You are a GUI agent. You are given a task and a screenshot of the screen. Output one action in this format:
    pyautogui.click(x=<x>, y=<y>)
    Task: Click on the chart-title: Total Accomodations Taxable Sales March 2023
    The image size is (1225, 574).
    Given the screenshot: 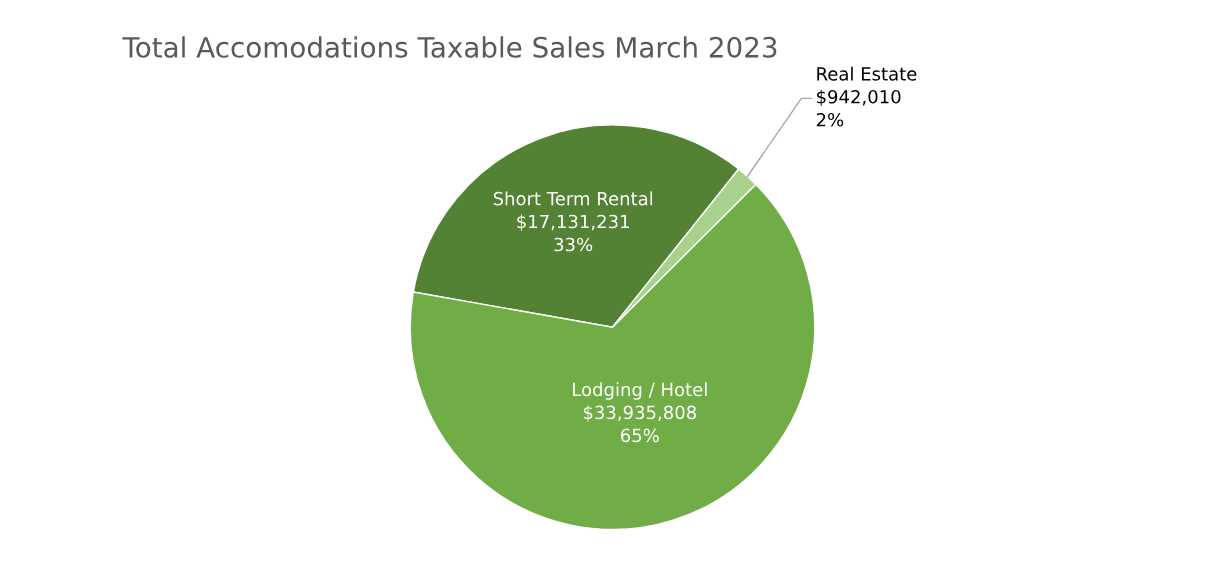 What is the action you would take?
    pyautogui.click(x=449, y=47)
    